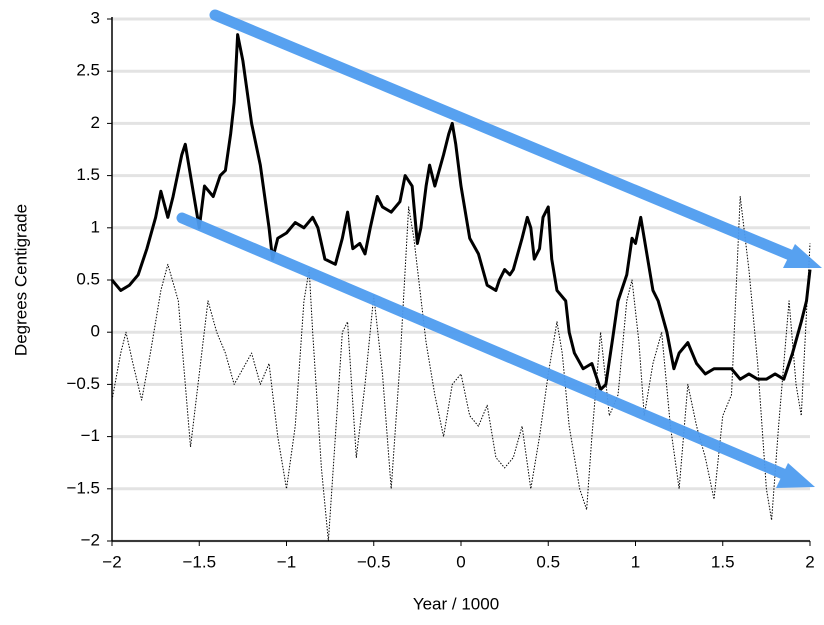 The height and width of the screenshot is (625, 824). What do you see at coordinates (95, 226) in the screenshot?
I see `y-tick-label: 1` at bounding box center [95, 226].